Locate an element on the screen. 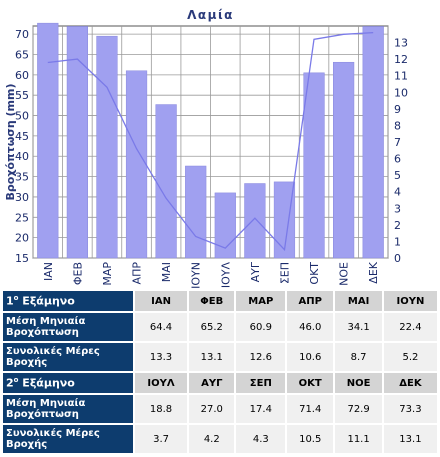 Image resolution: width=440 pixels, height=457 pixels. rain-value: 64.4 is located at coordinates (161, 327).